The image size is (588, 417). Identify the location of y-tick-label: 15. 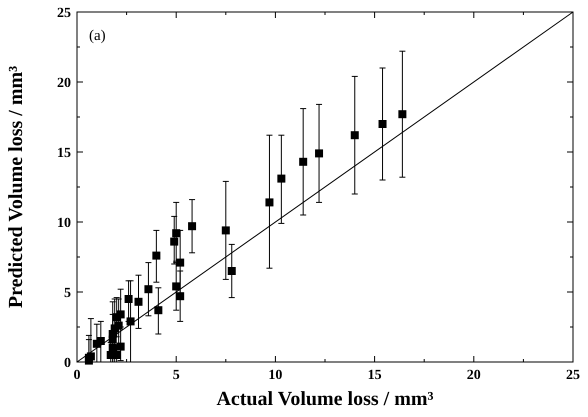
(64, 153).